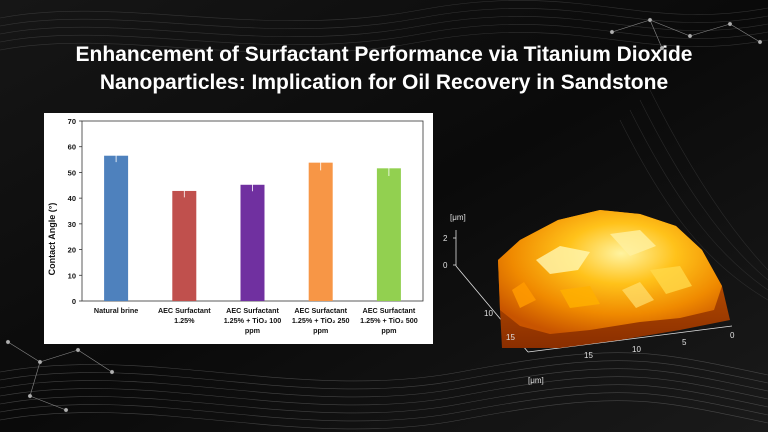 This screenshot has height=432, width=768. What do you see at coordinates (384, 26) in the screenshot?
I see `wave-lines-top` at bounding box center [384, 26].